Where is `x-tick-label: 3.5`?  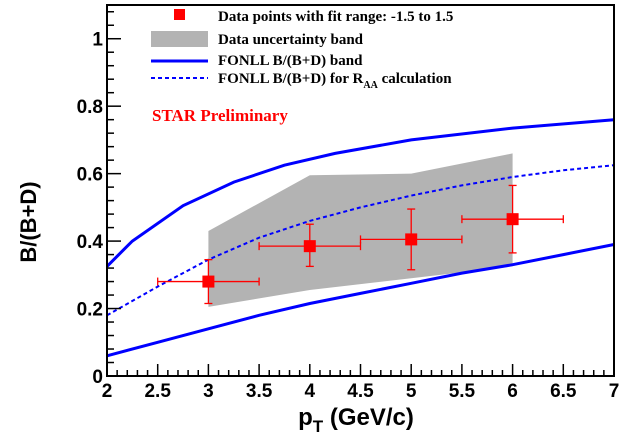 x-tick-label: 3.5 is located at coordinates (259, 391).